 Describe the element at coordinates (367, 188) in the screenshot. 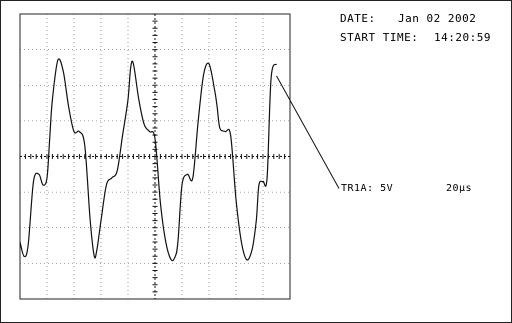

I see `channel-scale-label: TR1A: 5V` at that location.